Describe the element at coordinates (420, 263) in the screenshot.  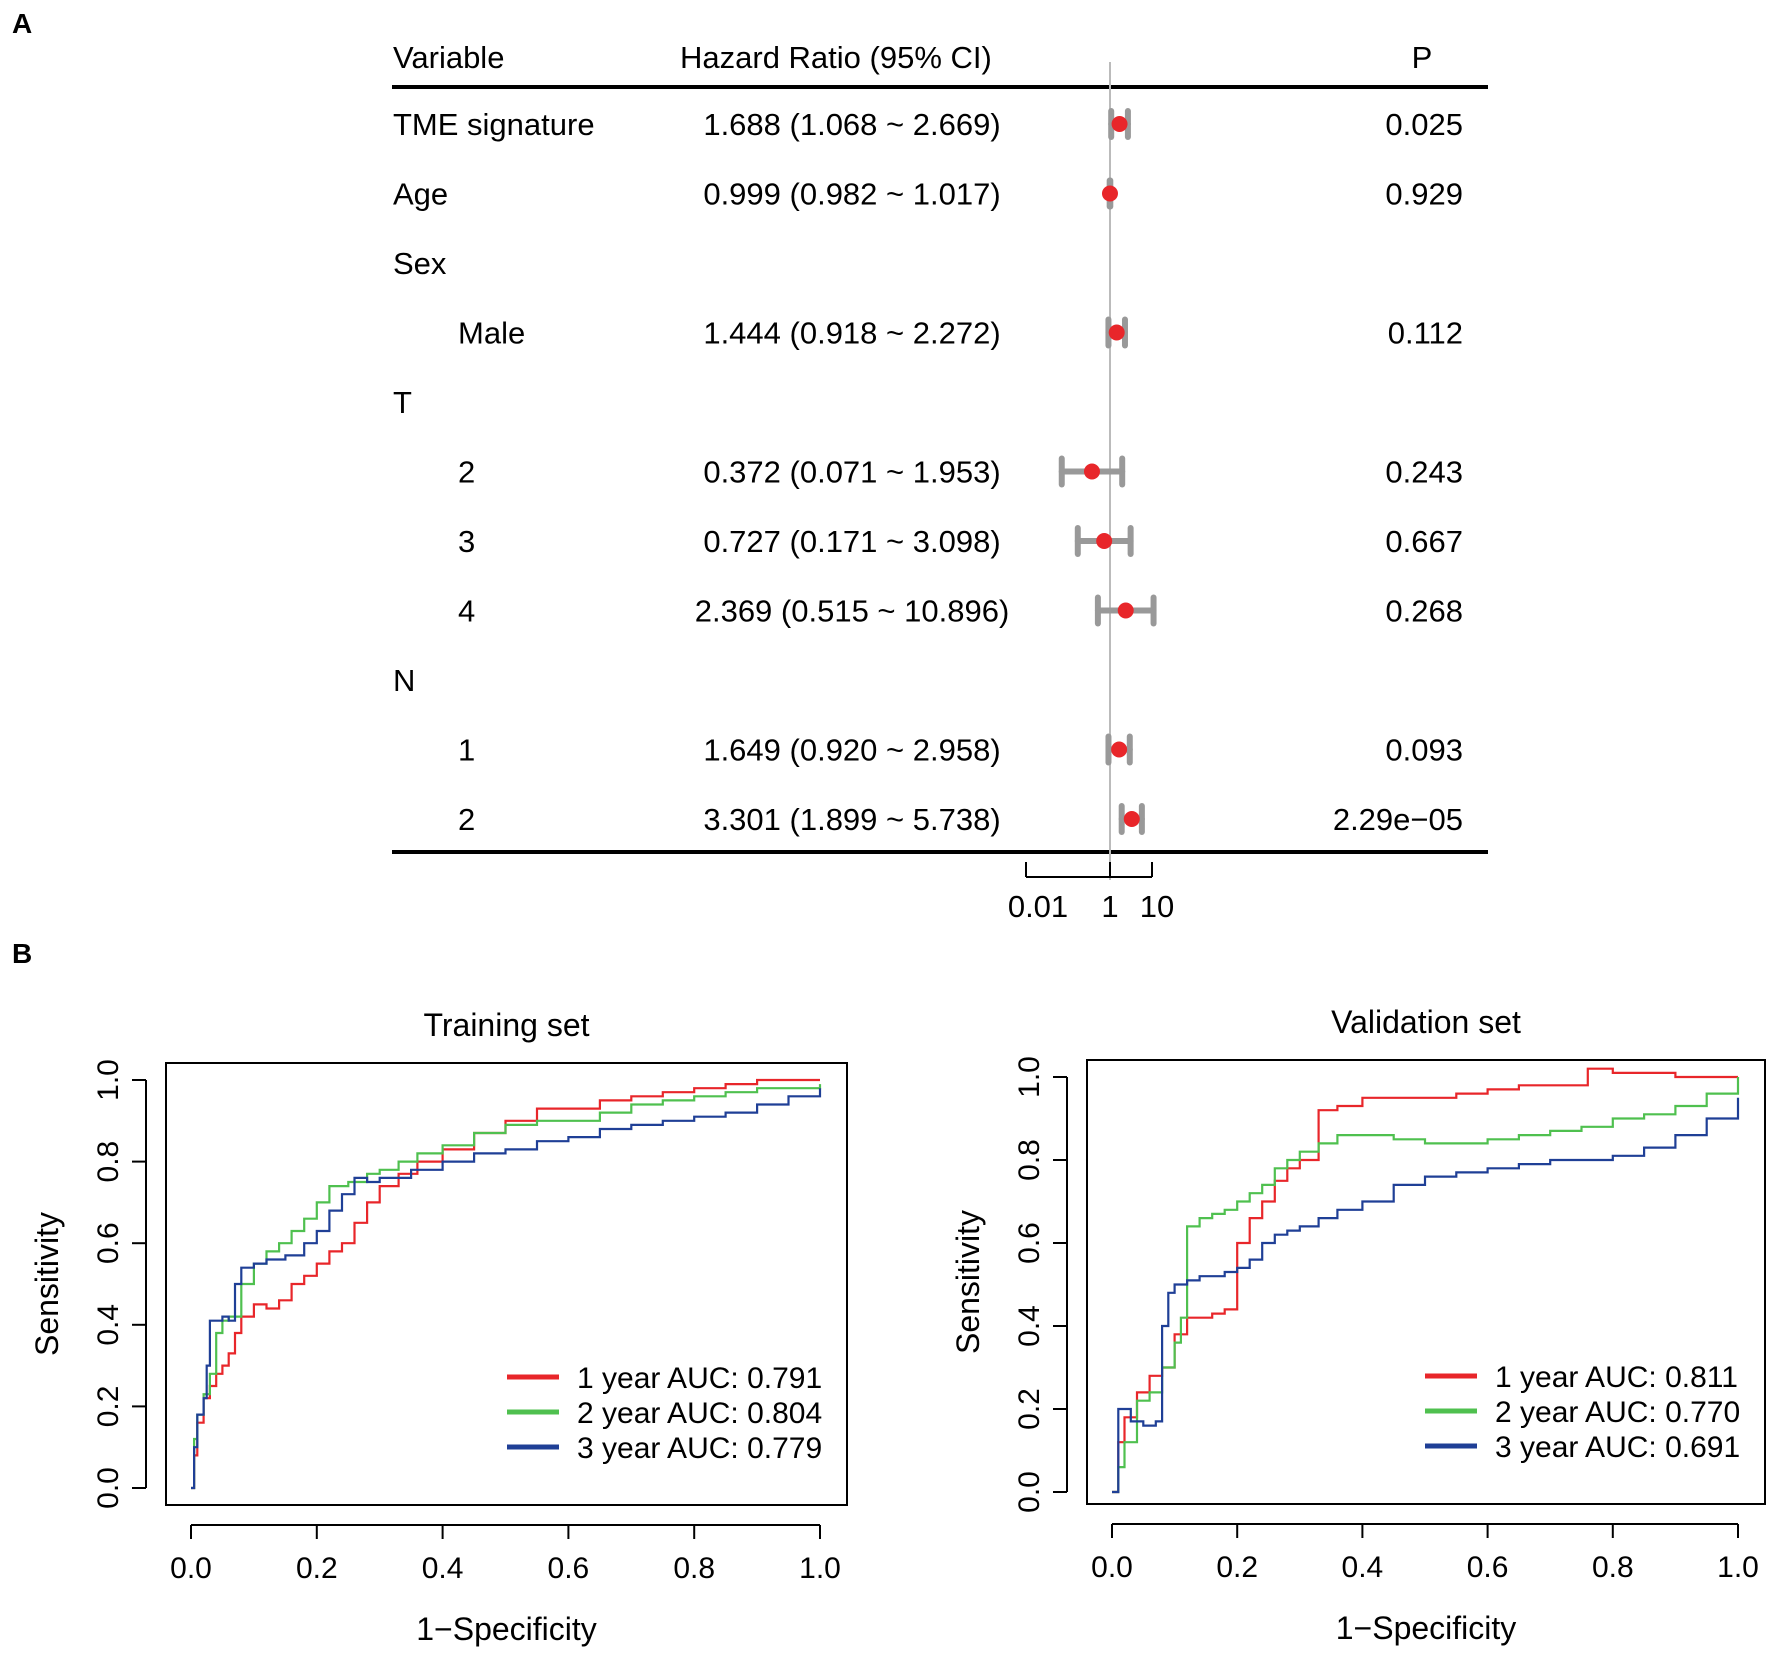
I see `row-label: Sex` at that location.